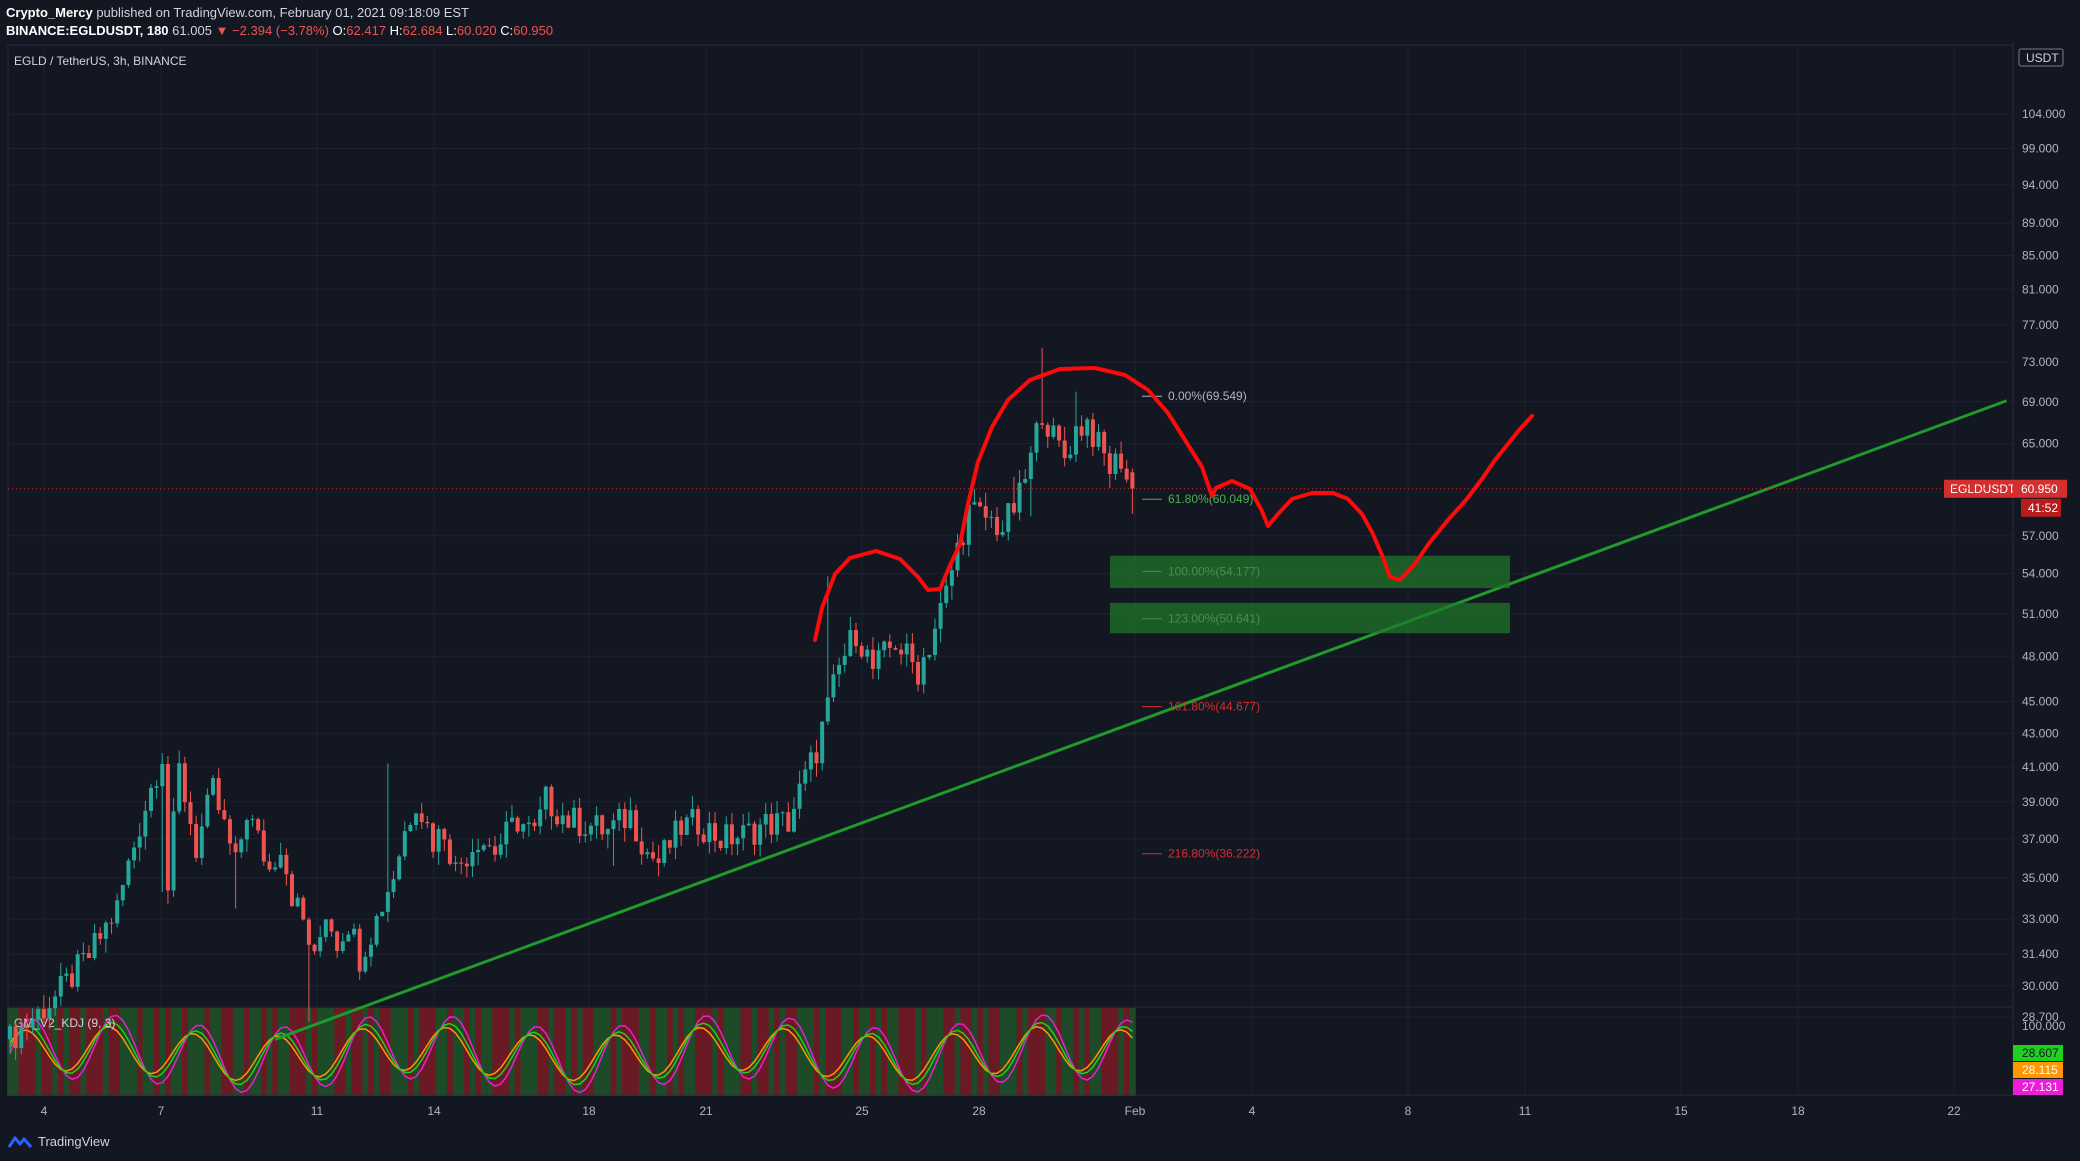 The width and height of the screenshot is (2080, 1161). What do you see at coordinates (1010, 1106) in the screenshot?
I see `time-axis: 4 7 11 14 18 21 25 28 Feb 4 8 11 15 18 22` at bounding box center [1010, 1106].